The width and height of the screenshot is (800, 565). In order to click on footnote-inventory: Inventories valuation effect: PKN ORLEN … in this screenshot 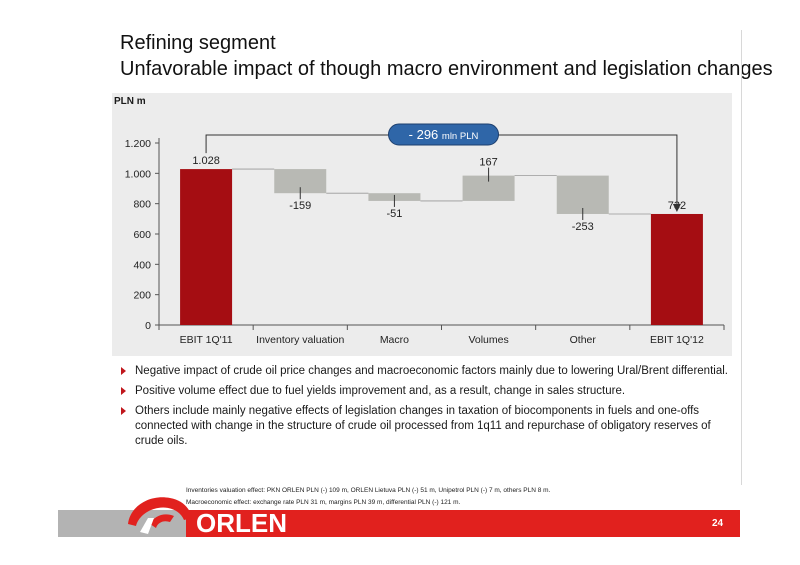, I will do `click(368, 490)`.